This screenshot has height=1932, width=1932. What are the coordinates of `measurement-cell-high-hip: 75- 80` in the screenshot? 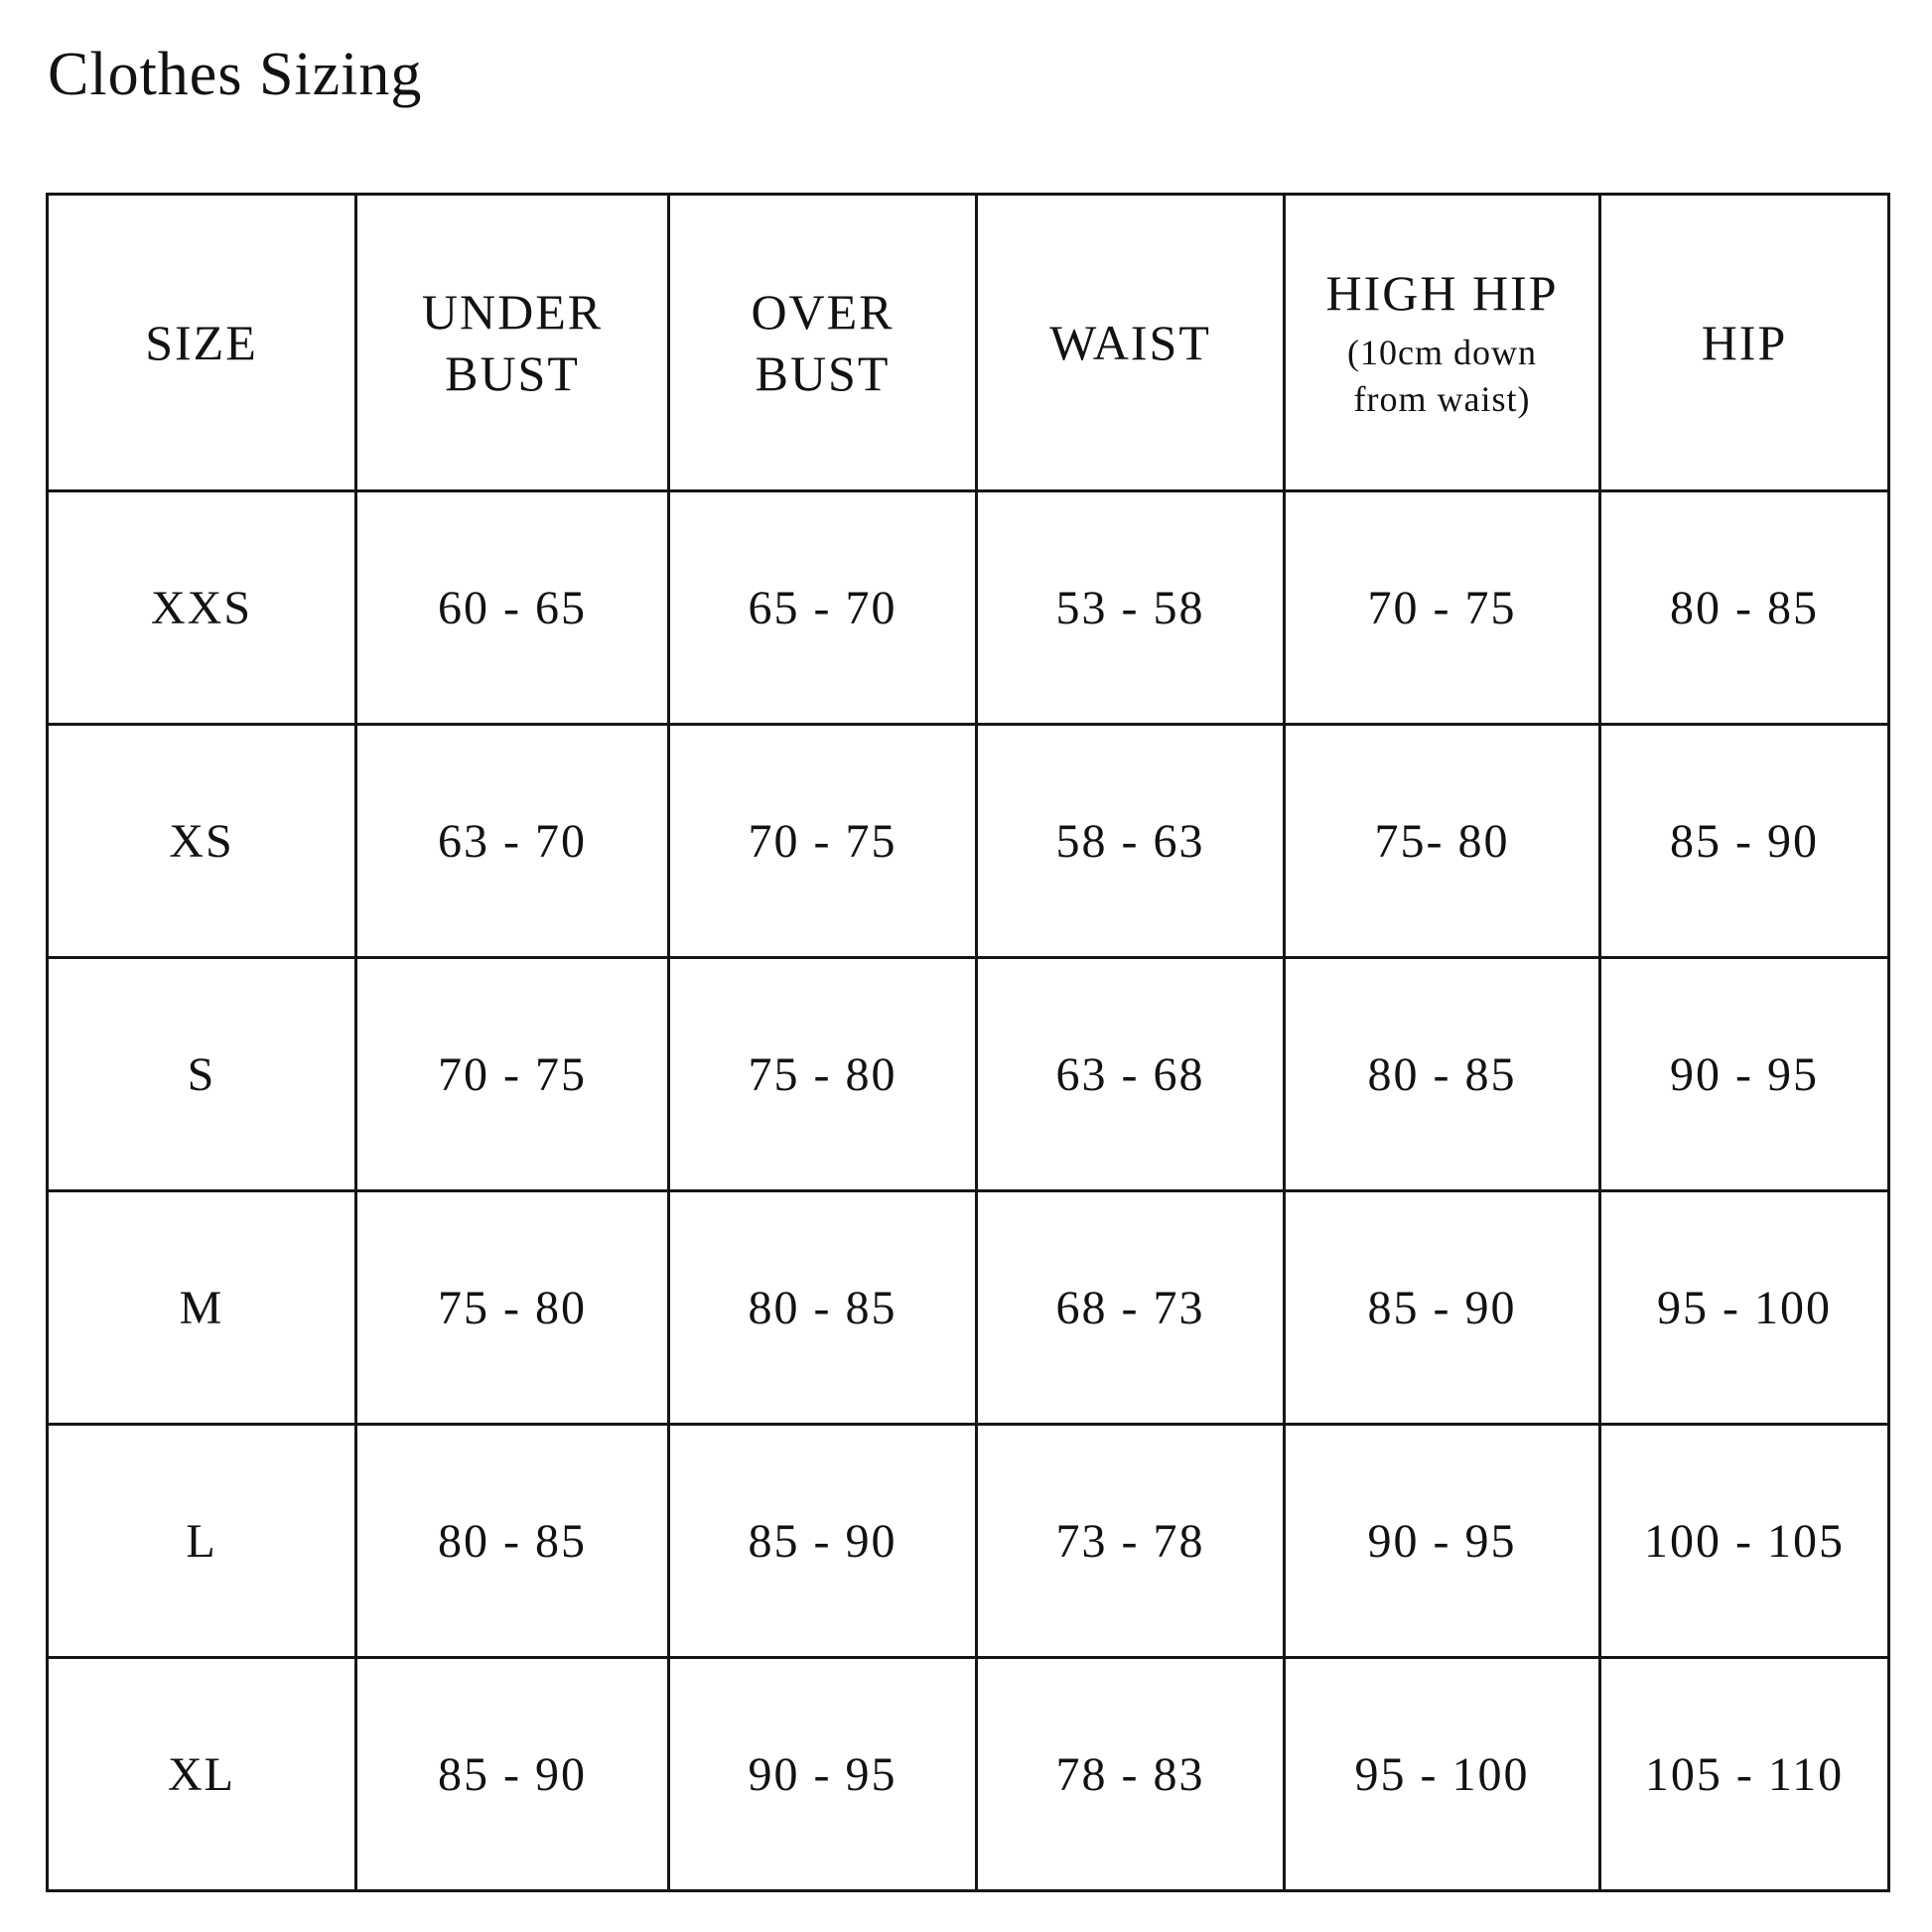 It's located at (1442, 841).